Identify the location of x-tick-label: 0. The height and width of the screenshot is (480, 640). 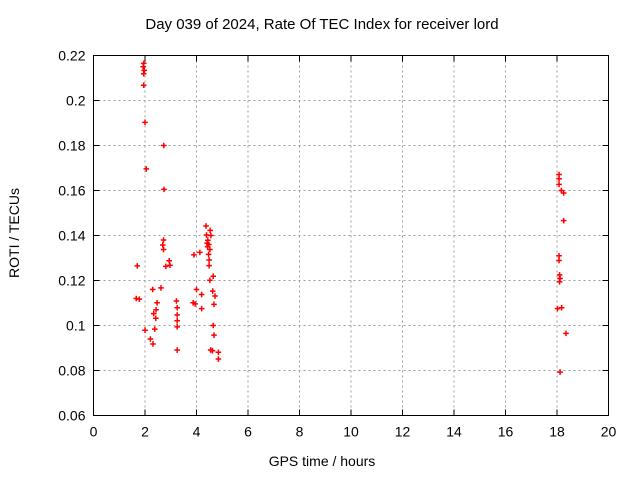
(94, 432).